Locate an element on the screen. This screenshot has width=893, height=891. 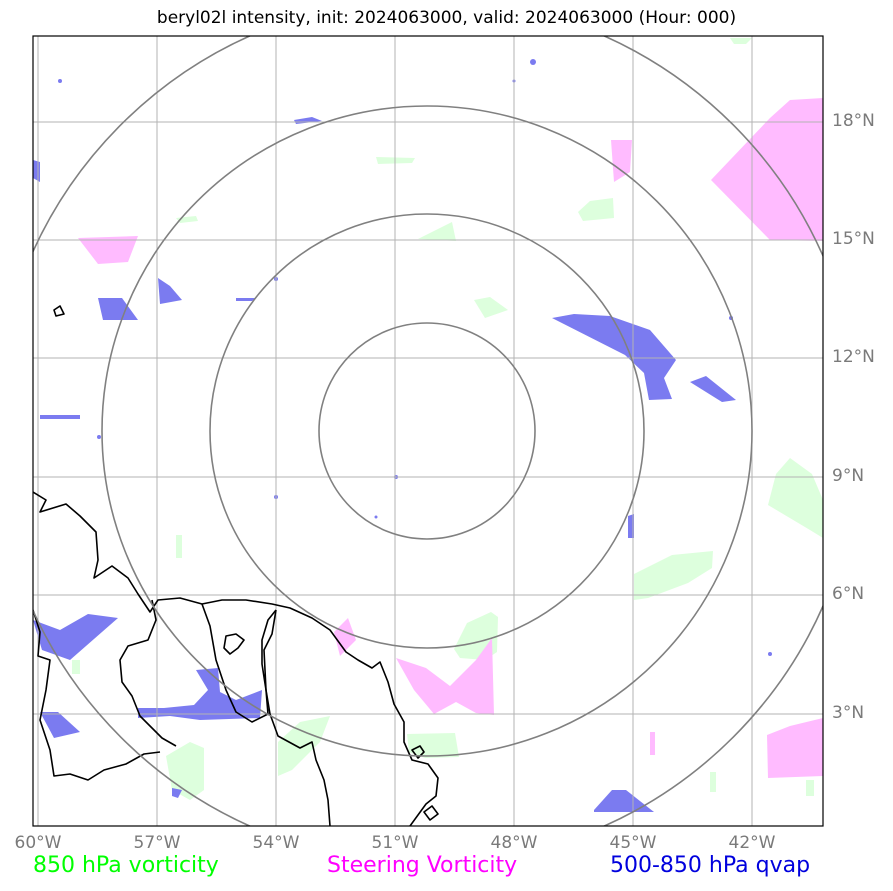
lon-label: 42°W is located at coordinates (752, 843).